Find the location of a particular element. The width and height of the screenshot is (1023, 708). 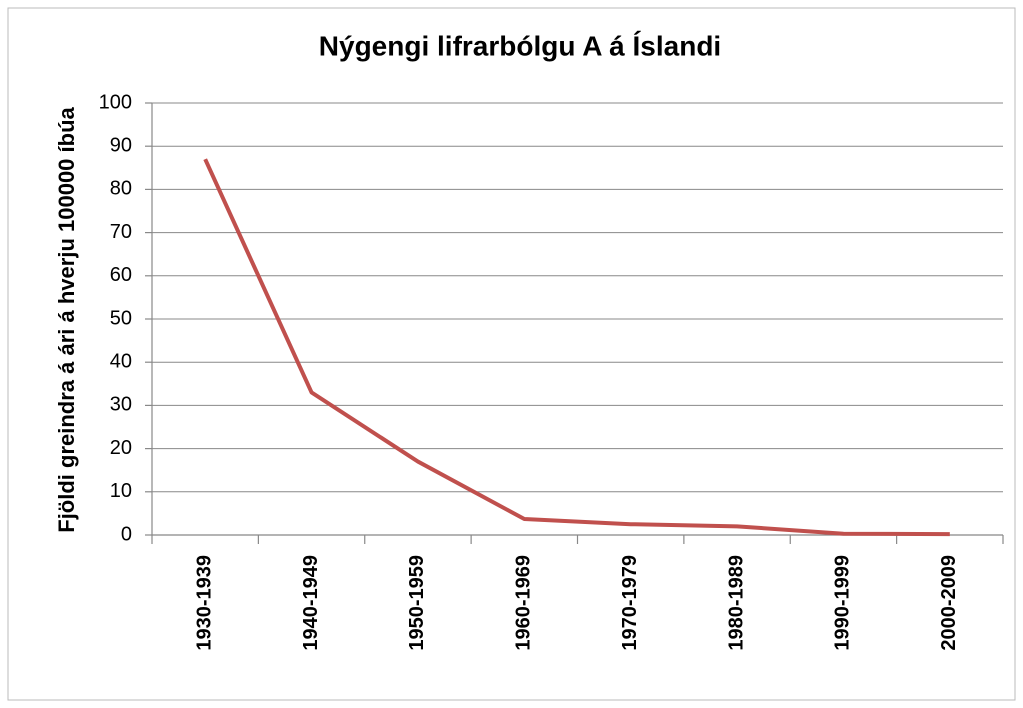

y-tick-label: 80 is located at coordinates (121, 189).